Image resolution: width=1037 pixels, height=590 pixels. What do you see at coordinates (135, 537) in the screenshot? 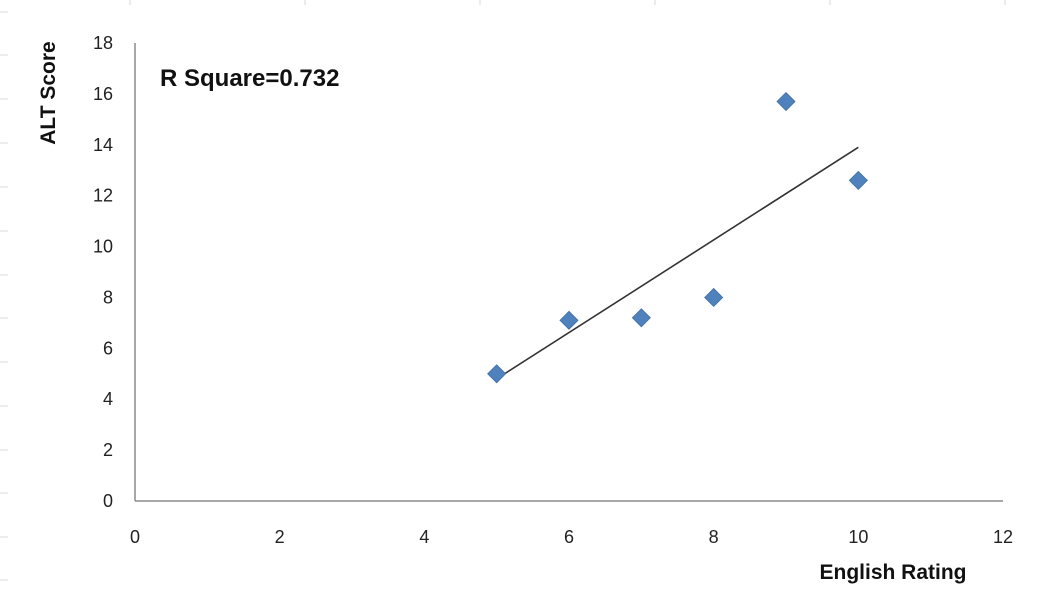
I see `x-tick-label: 0` at bounding box center [135, 537].